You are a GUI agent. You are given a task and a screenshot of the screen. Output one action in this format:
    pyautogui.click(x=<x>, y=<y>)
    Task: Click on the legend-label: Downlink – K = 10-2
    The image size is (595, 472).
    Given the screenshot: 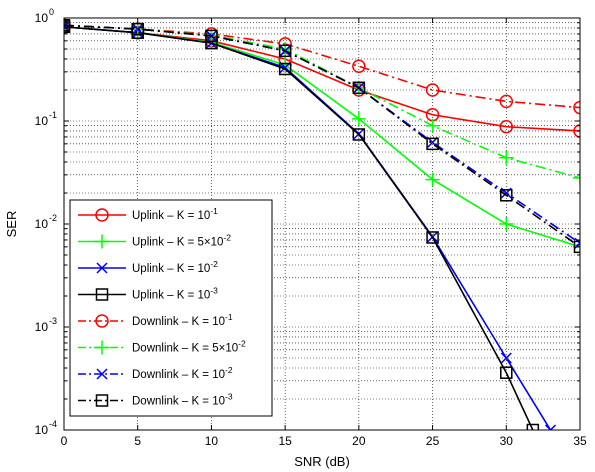 What is the action you would take?
    pyautogui.click(x=182, y=373)
    